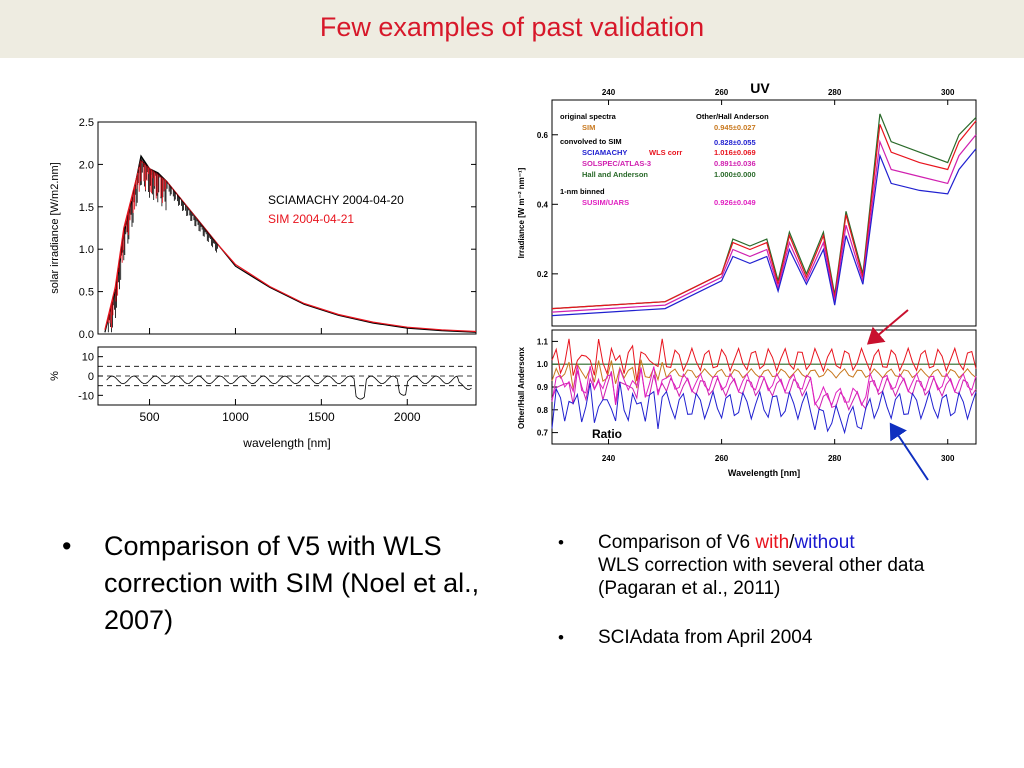  I want to click on right-bullet-item-2: • SCIAdata from April 2004, so click(768, 637).